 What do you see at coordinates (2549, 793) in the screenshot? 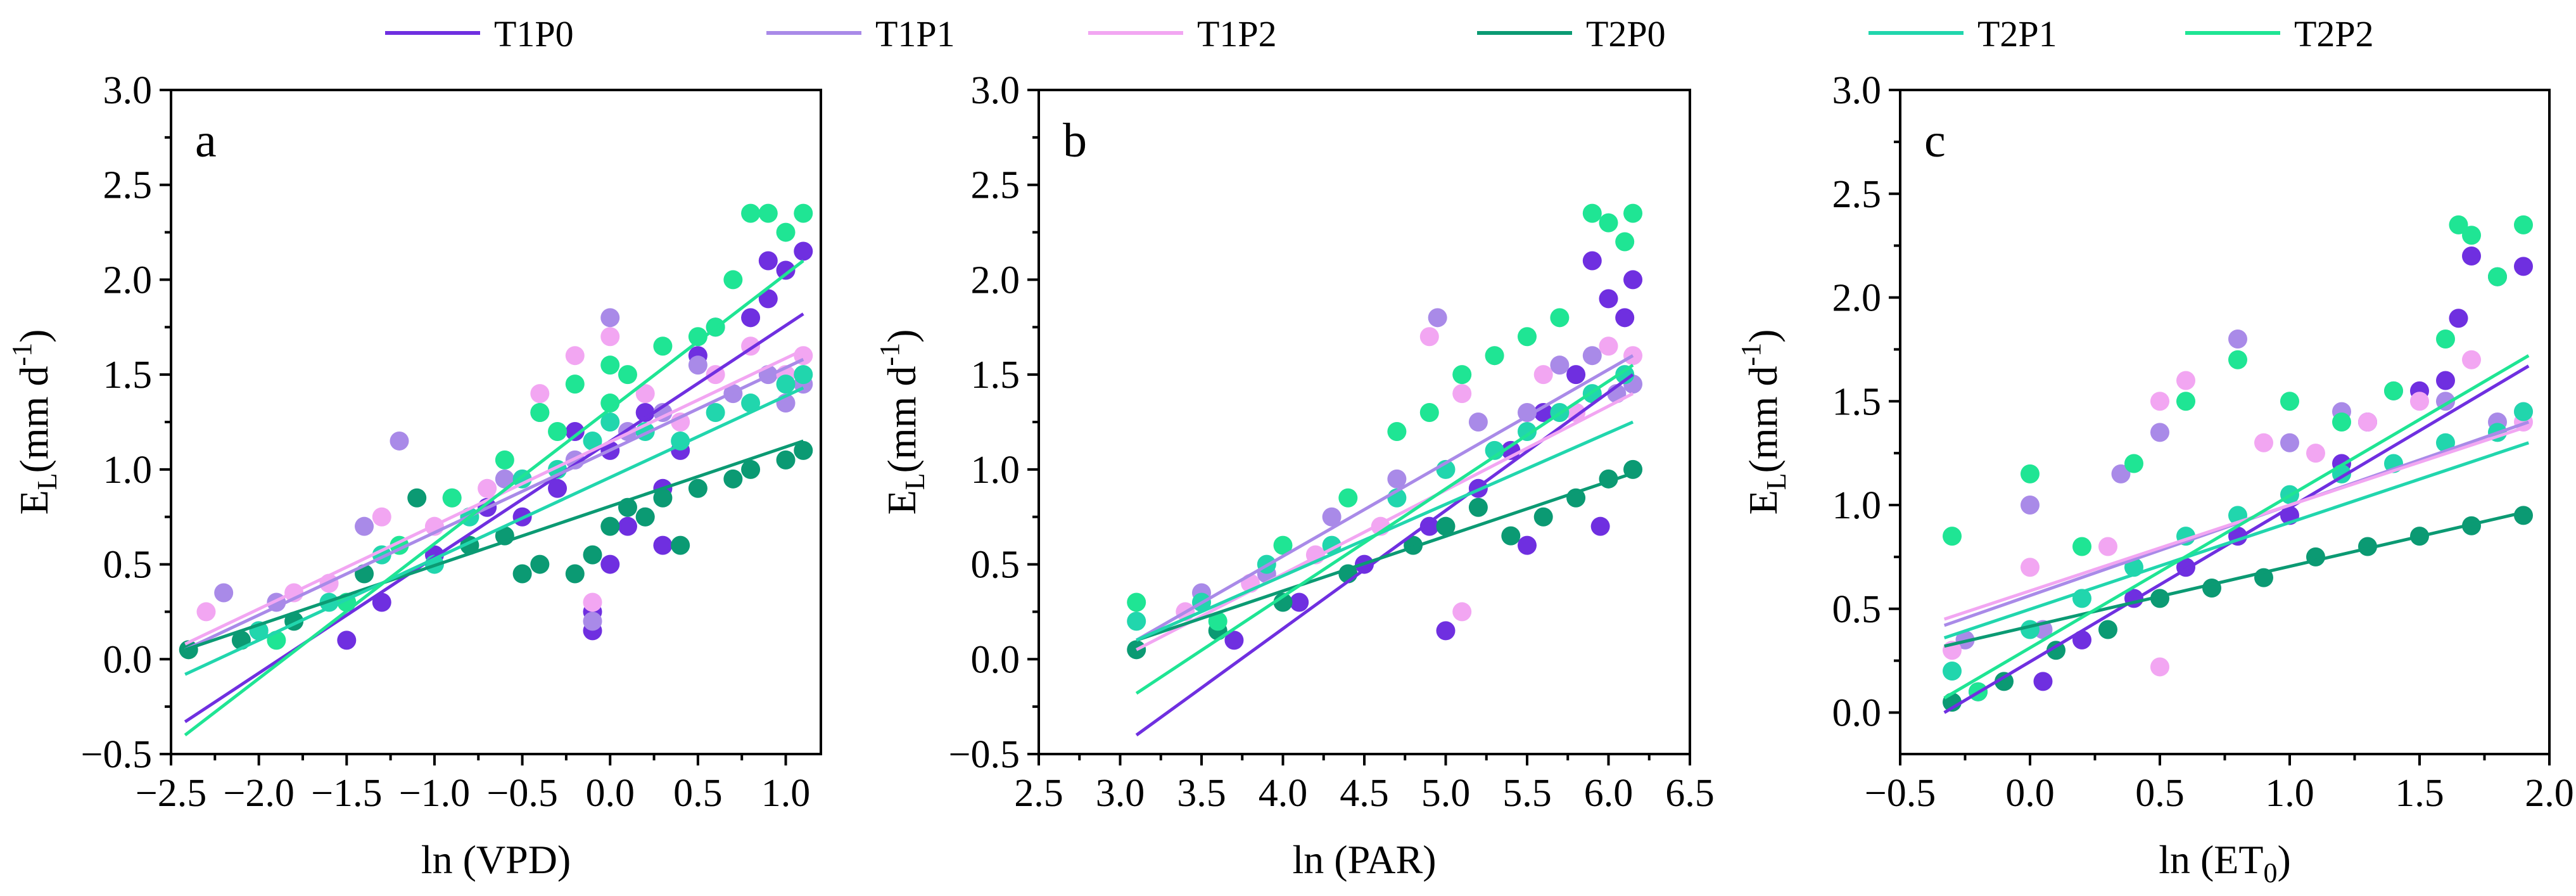
I see `x-tick-label-c: 2.0` at bounding box center [2549, 793].